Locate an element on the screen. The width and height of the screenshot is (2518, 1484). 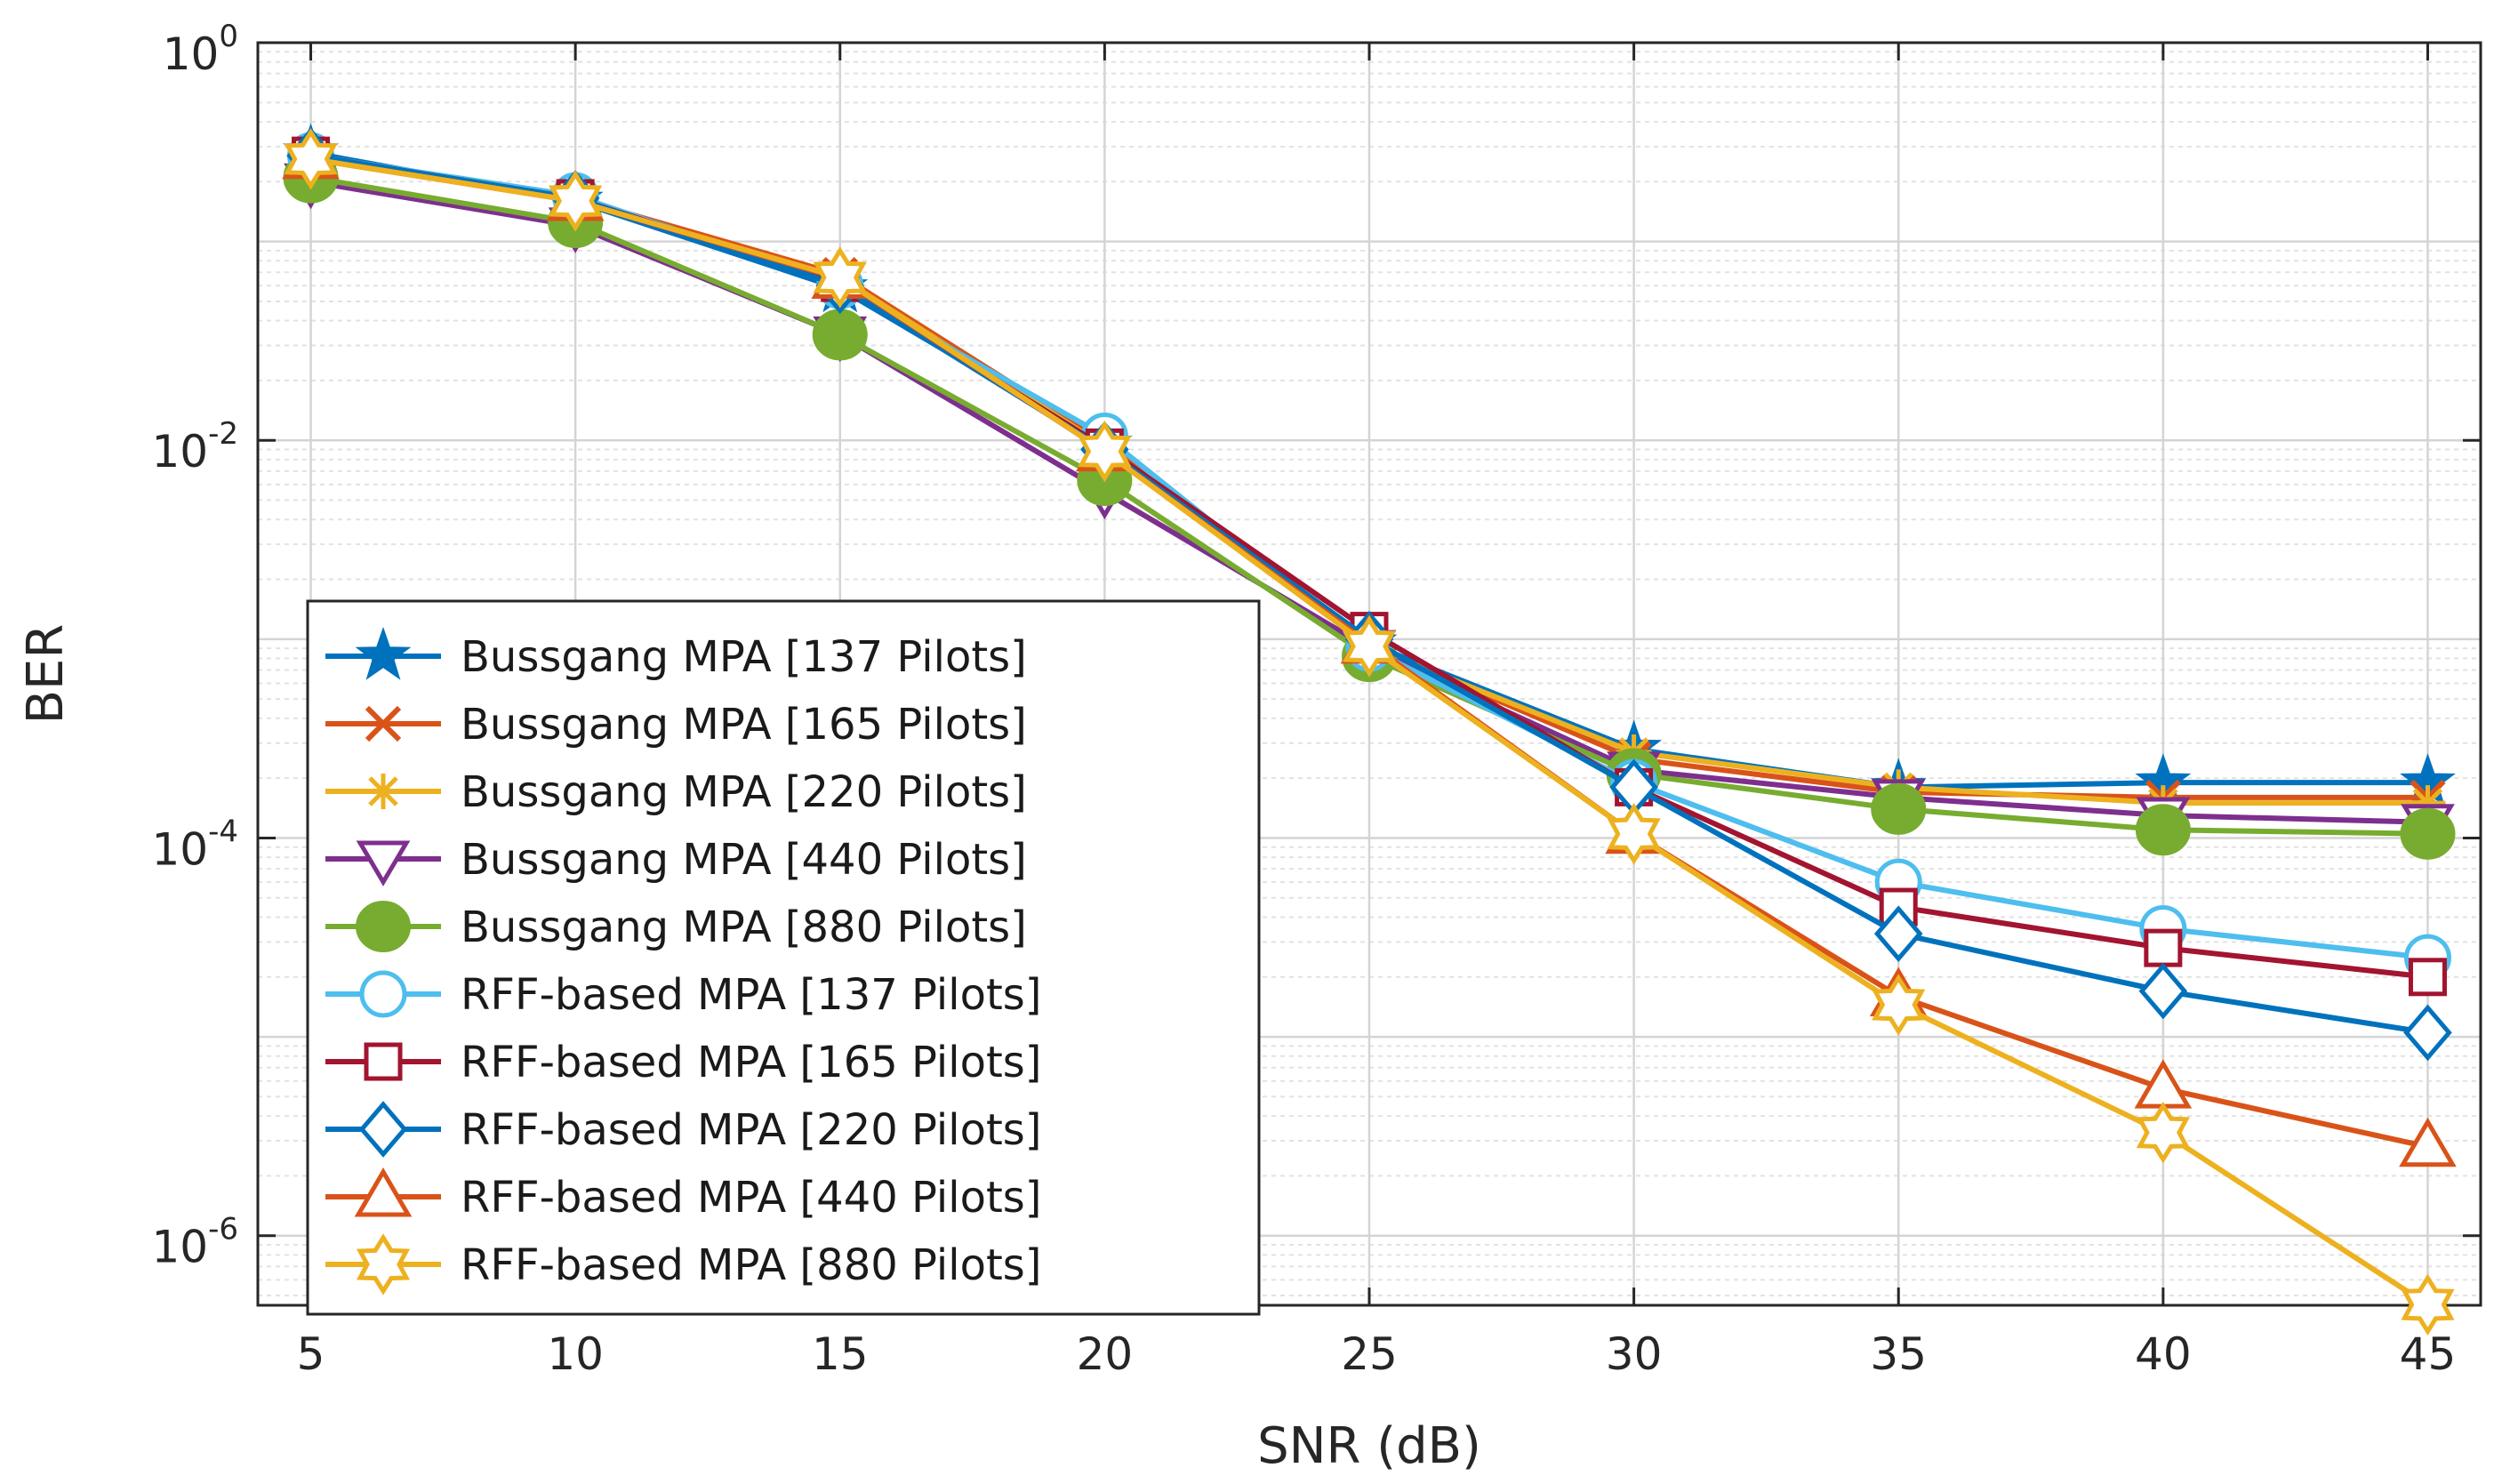
legend-entry-4: Bussgang MPA [440 Pilots] is located at coordinates (676, 860).